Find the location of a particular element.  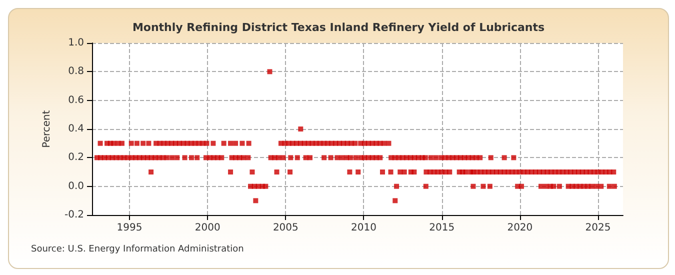

y-axis-title: Percent is located at coordinates (47, 129).